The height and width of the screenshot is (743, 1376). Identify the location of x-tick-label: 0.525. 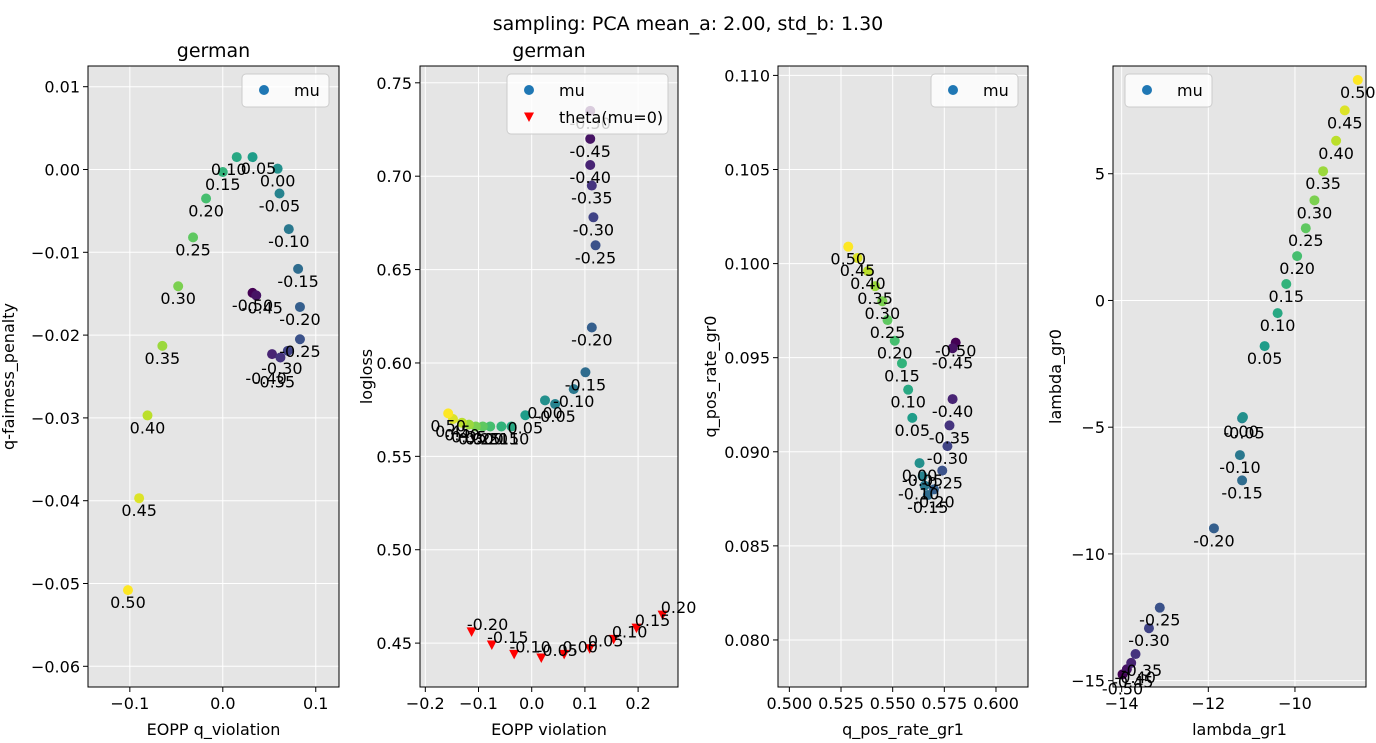
(841, 703).